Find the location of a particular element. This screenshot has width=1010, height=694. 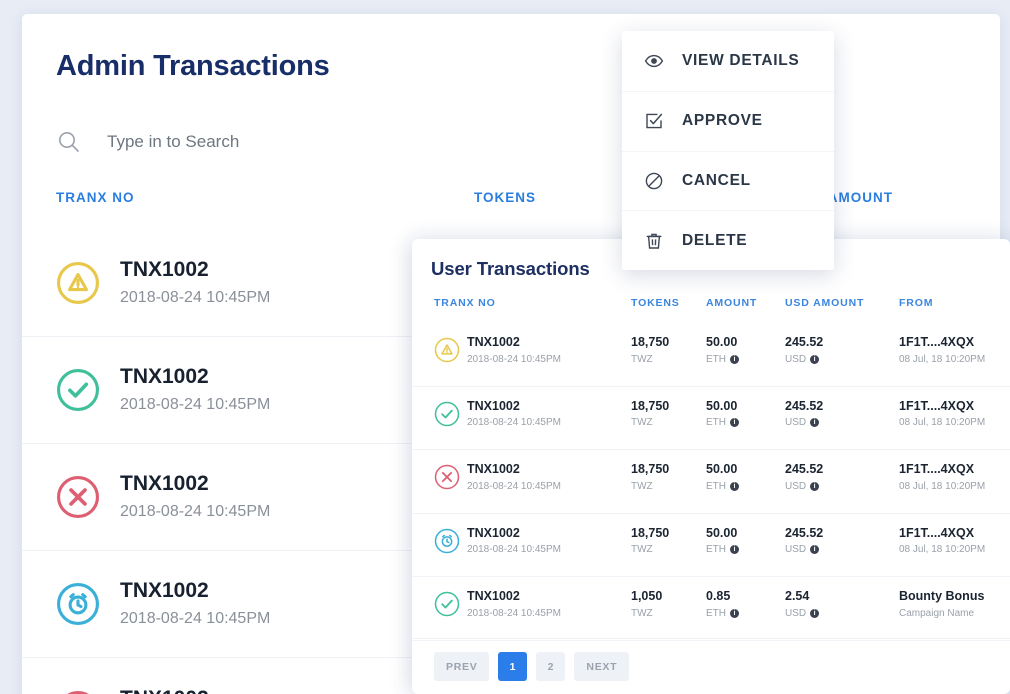

ban-icon is located at coordinates (654, 181).